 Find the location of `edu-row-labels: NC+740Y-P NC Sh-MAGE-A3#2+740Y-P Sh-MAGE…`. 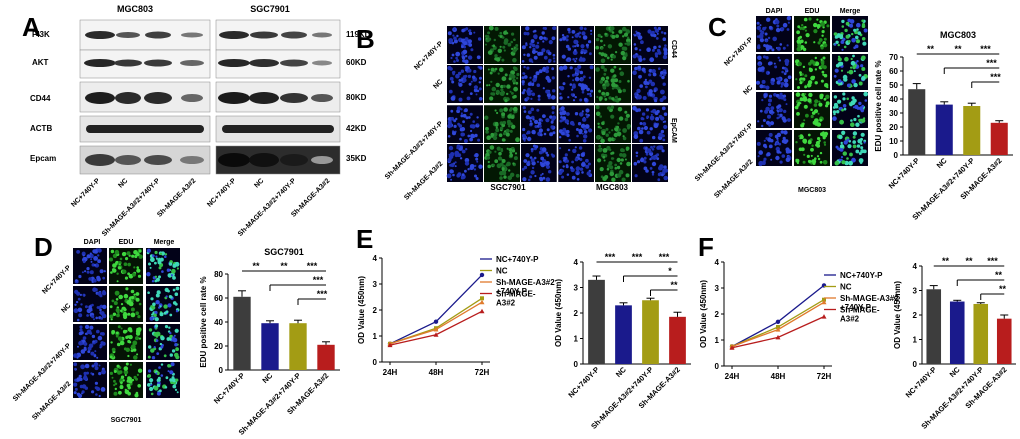

edu-row-labels: NC+740Y-P NC Sh-MAGE-A3#2+740Y-P Sh-MAGE… is located at coordinates (42, 342).